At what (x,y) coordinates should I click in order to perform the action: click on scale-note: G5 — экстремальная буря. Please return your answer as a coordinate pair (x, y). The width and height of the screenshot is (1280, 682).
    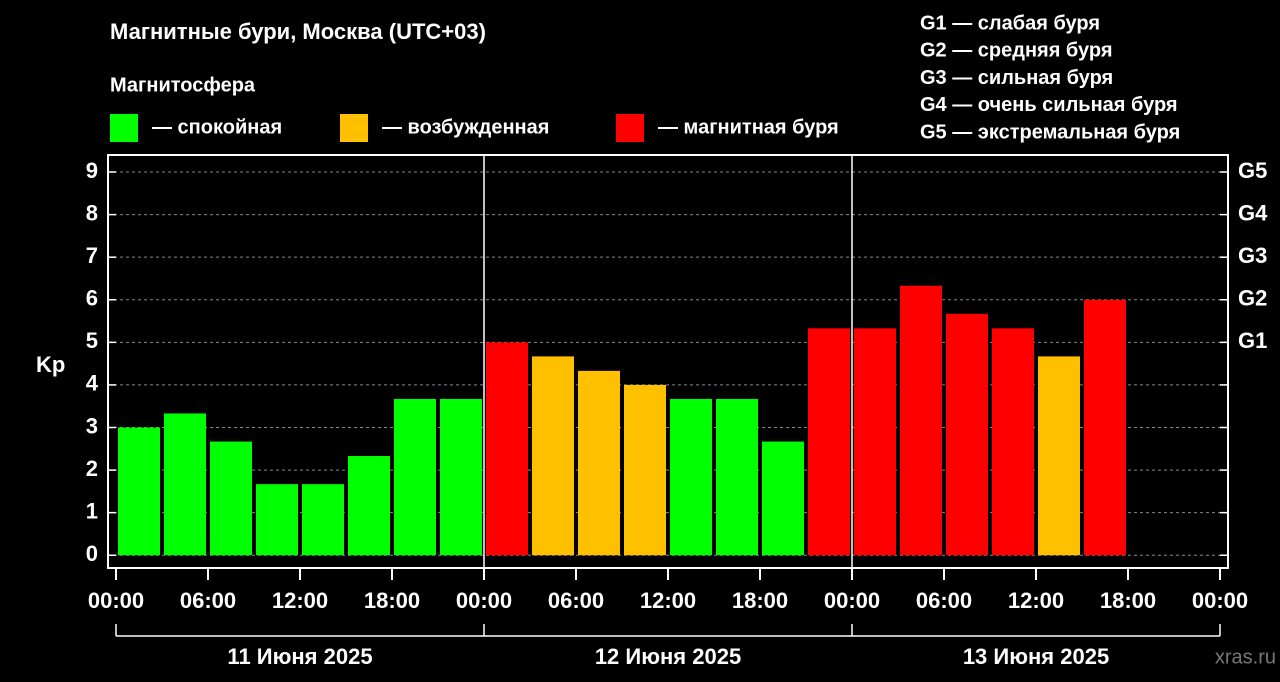
    Looking at the image, I should click on (1050, 132).